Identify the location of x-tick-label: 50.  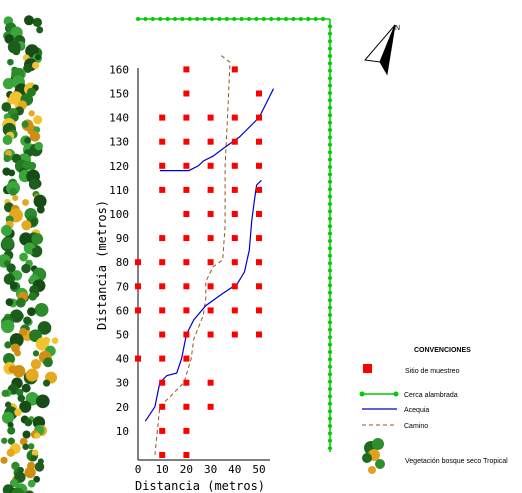
(258, 469).